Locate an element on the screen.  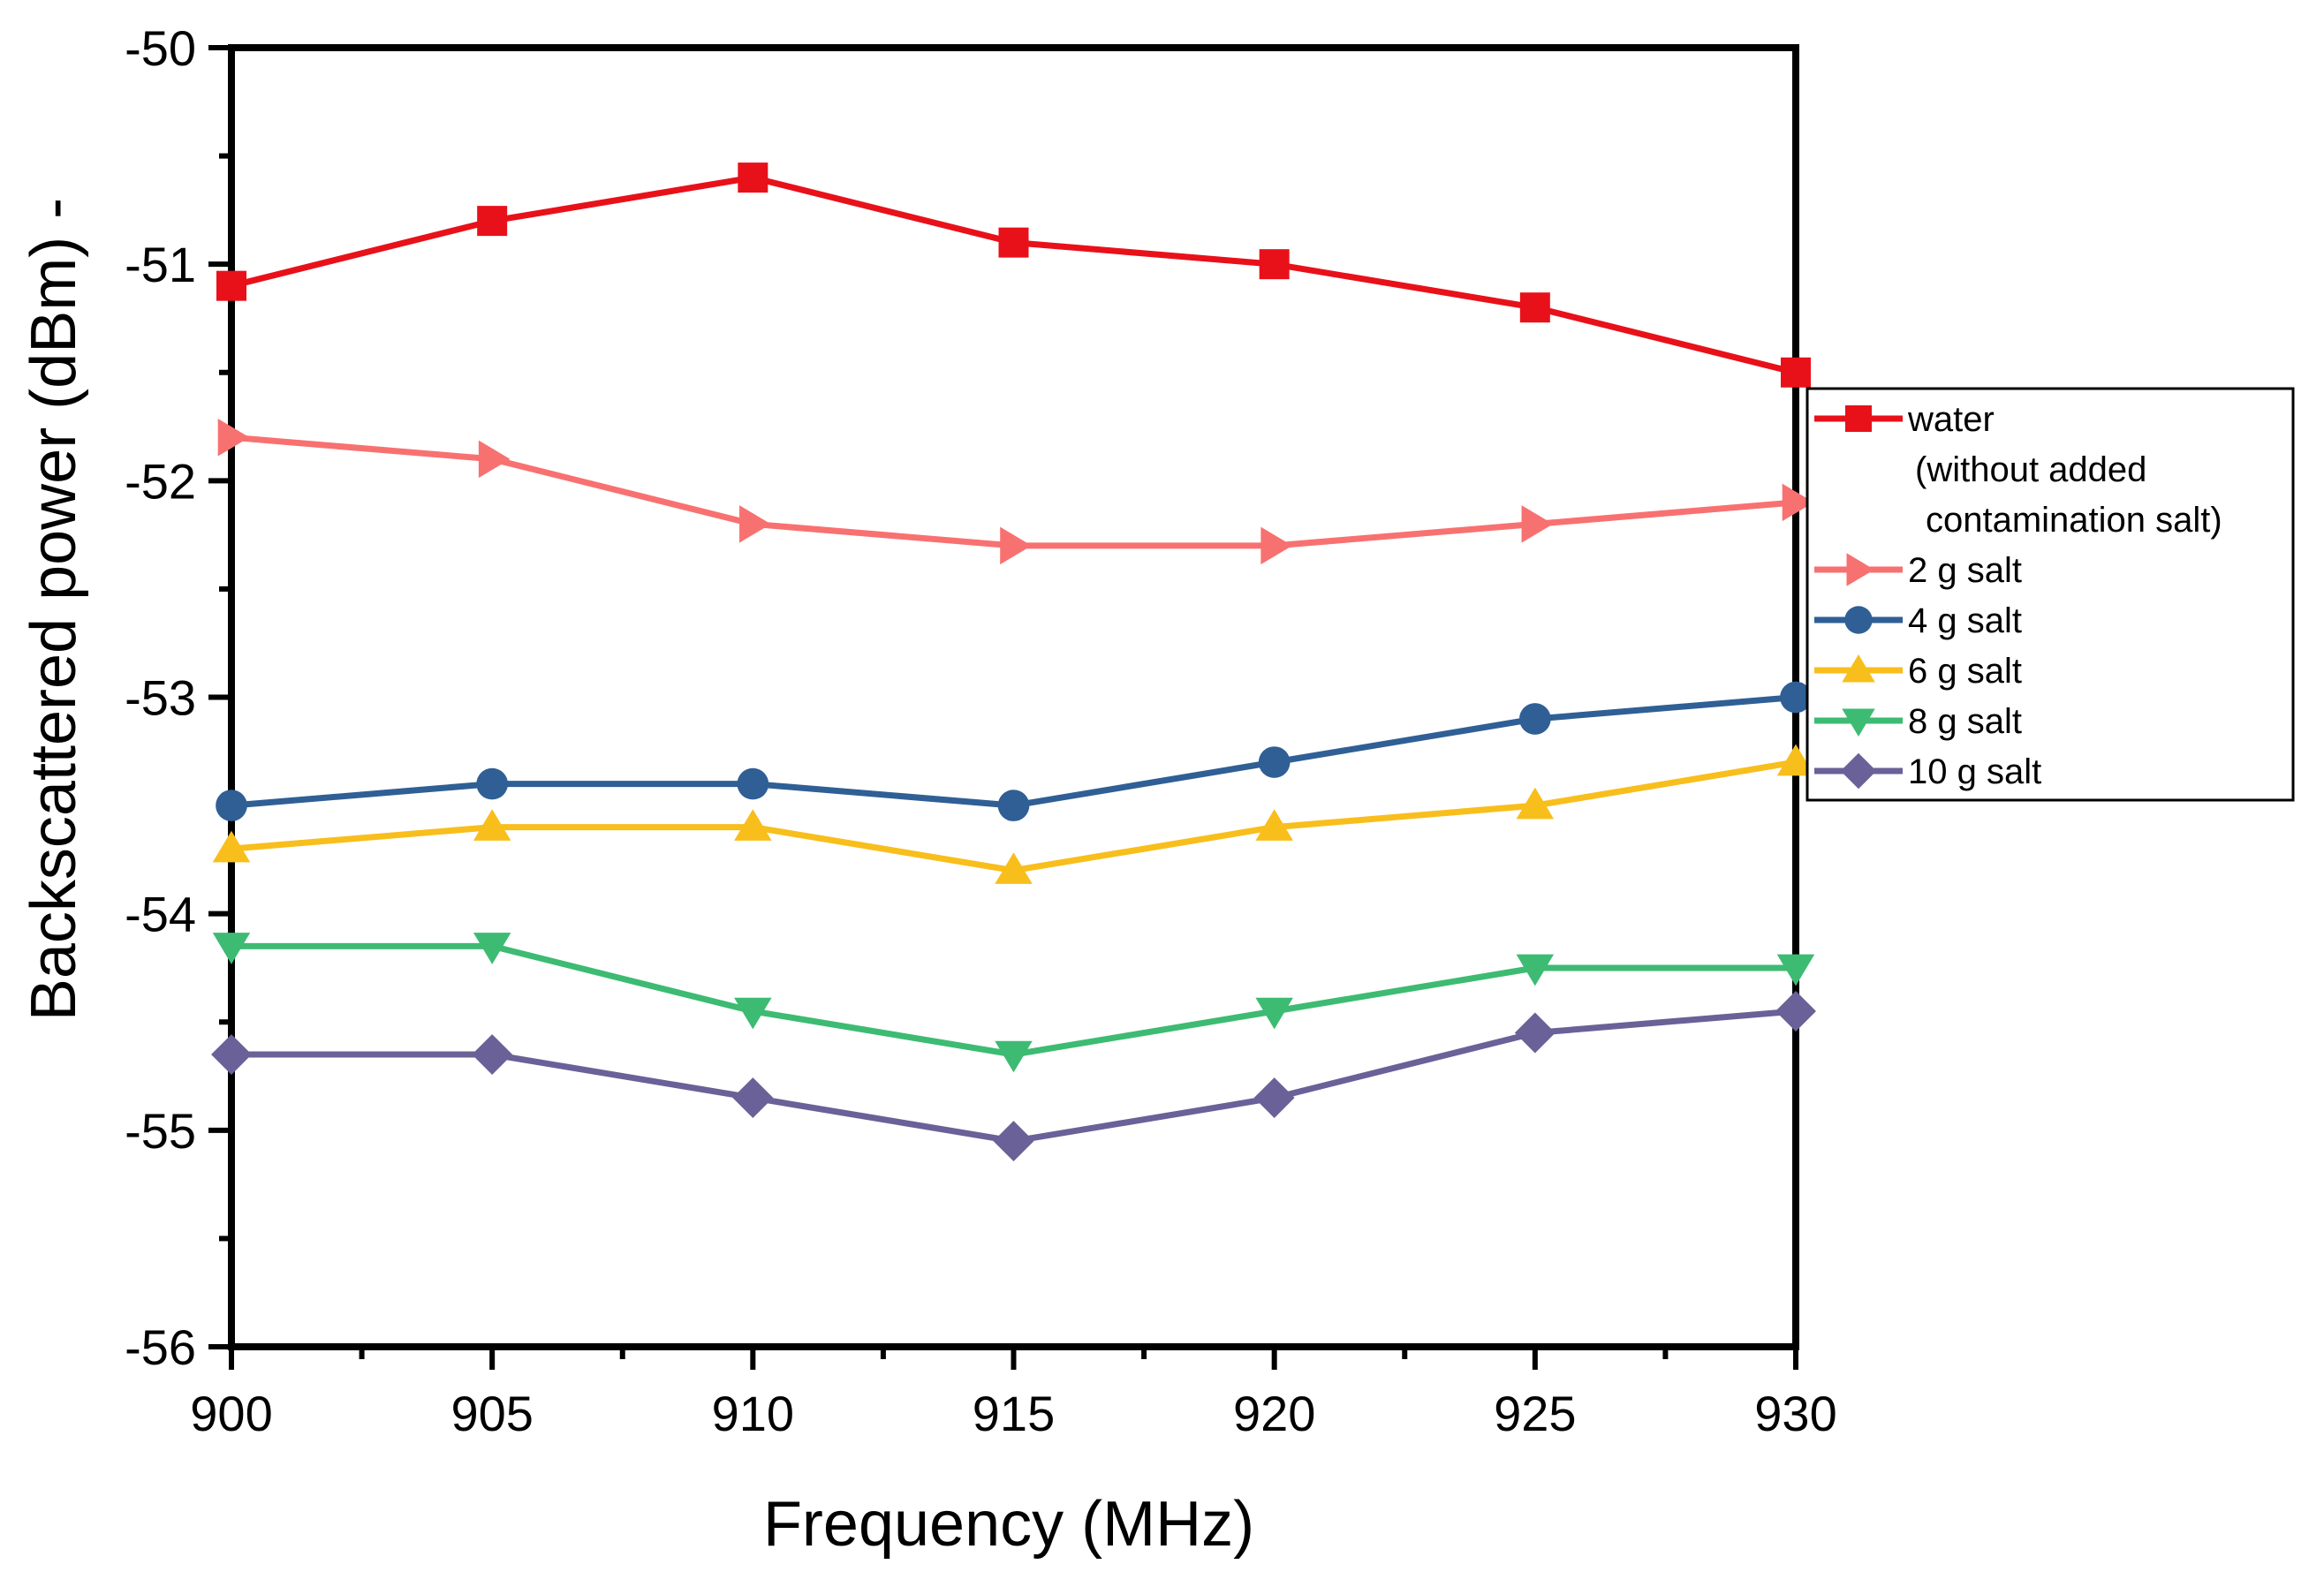
x-tick-label: 915 is located at coordinates (1014, 1413).